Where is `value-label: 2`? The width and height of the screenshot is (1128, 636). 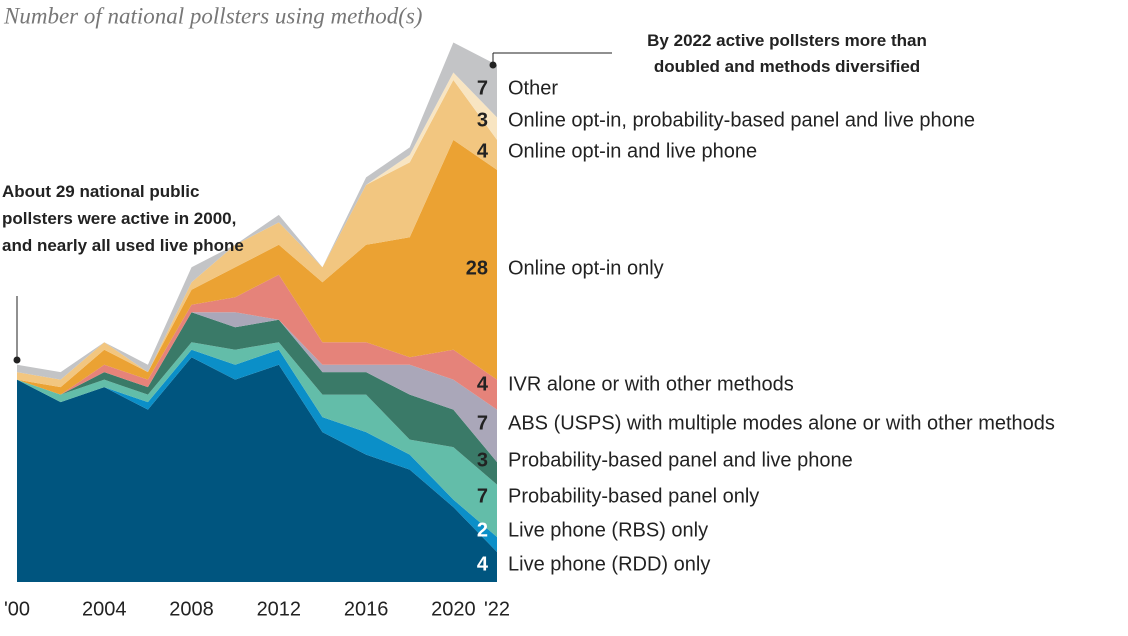 value-label: 2 is located at coordinates (482, 530).